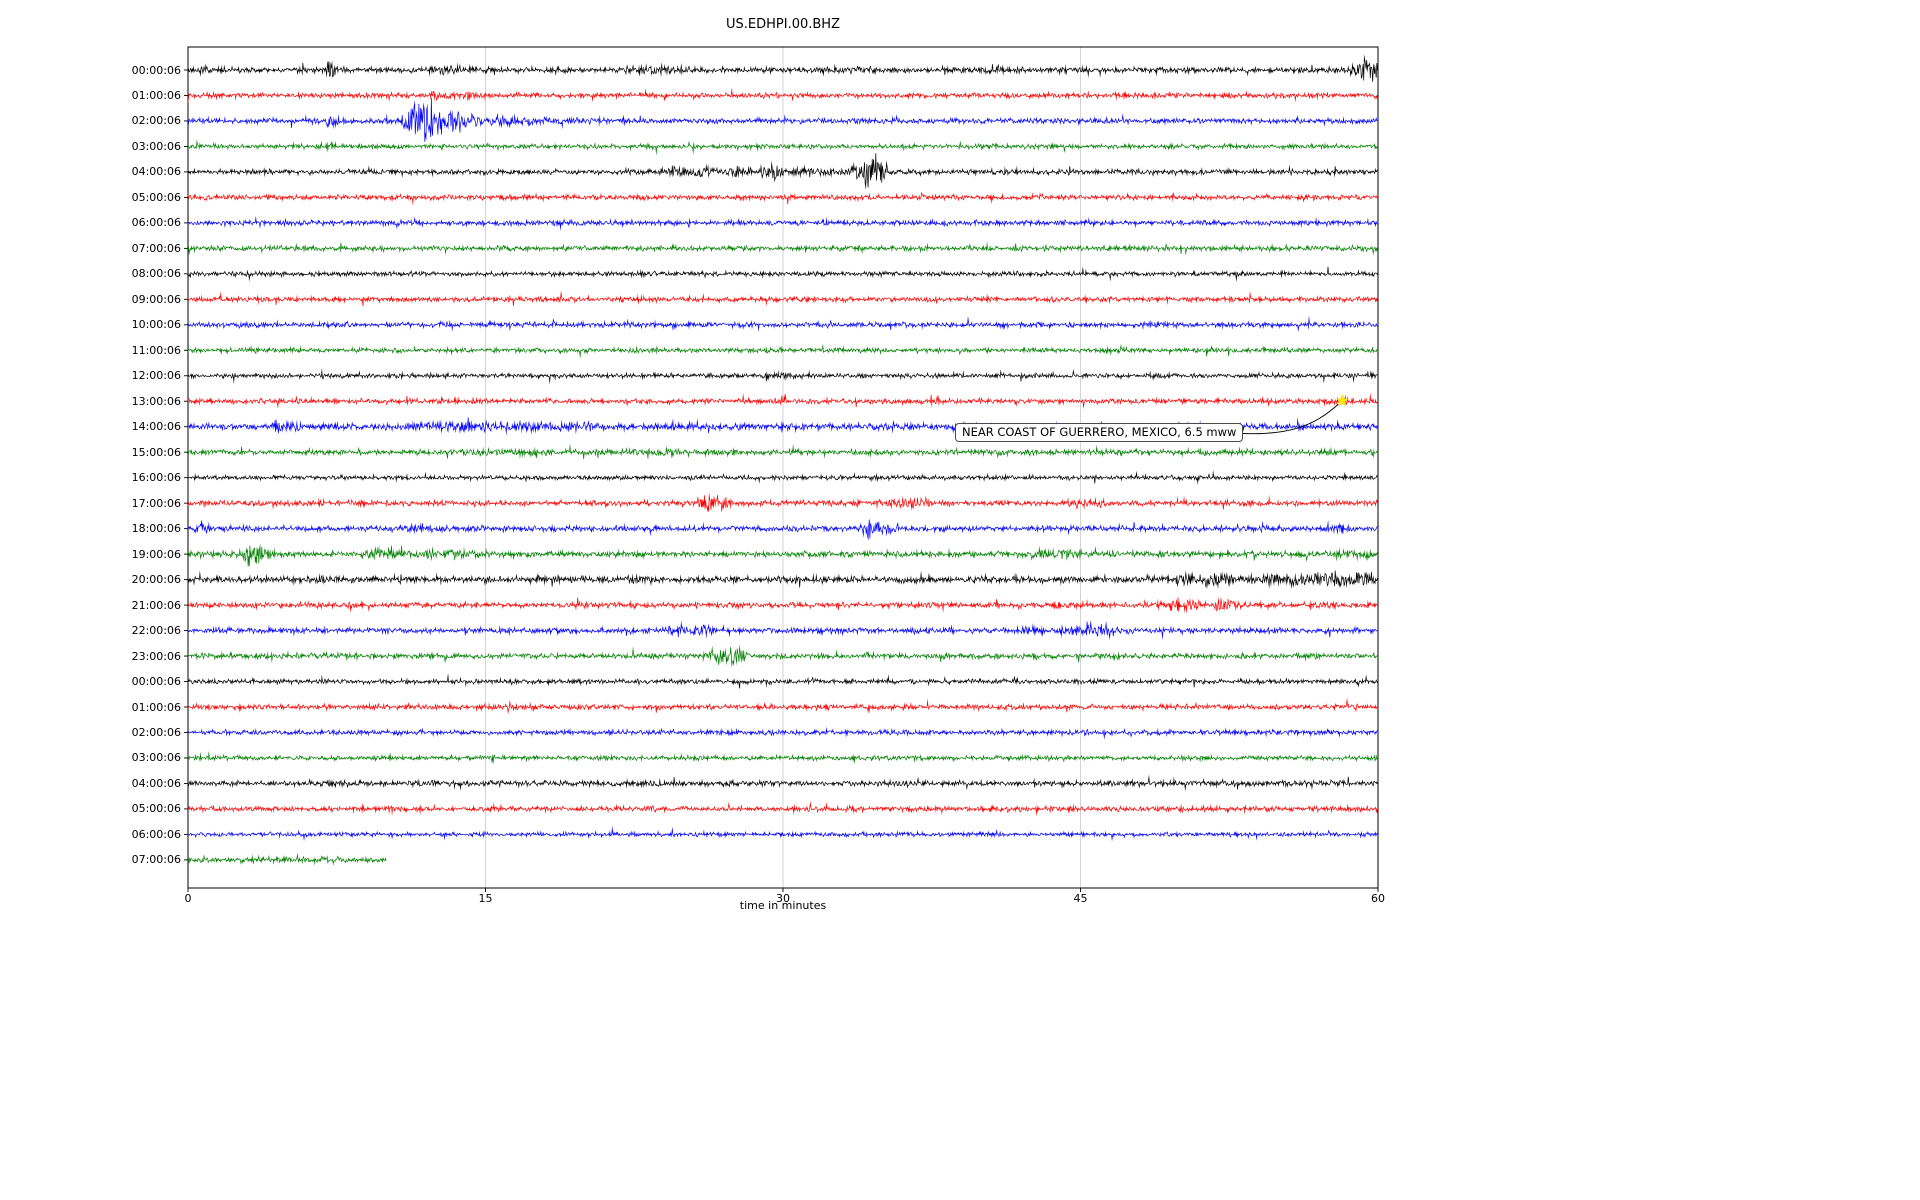 The height and width of the screenshot is (1200, 1920). Describe the element at coordinates (156, 656) in the screenshot. I see `trace-label: 23:00:06` at that location.